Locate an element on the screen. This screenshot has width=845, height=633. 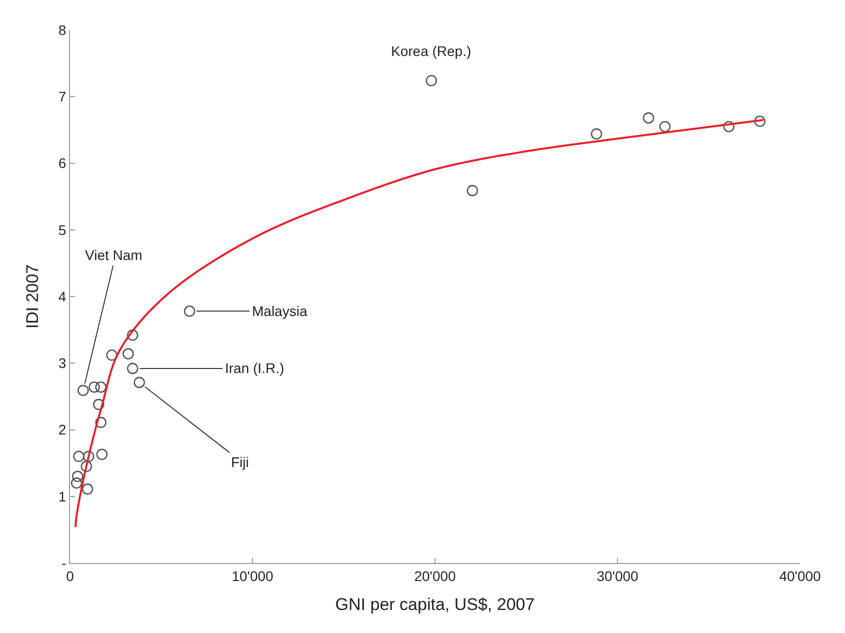
y-tick-label: 3 is located at coordinates (62, 363).